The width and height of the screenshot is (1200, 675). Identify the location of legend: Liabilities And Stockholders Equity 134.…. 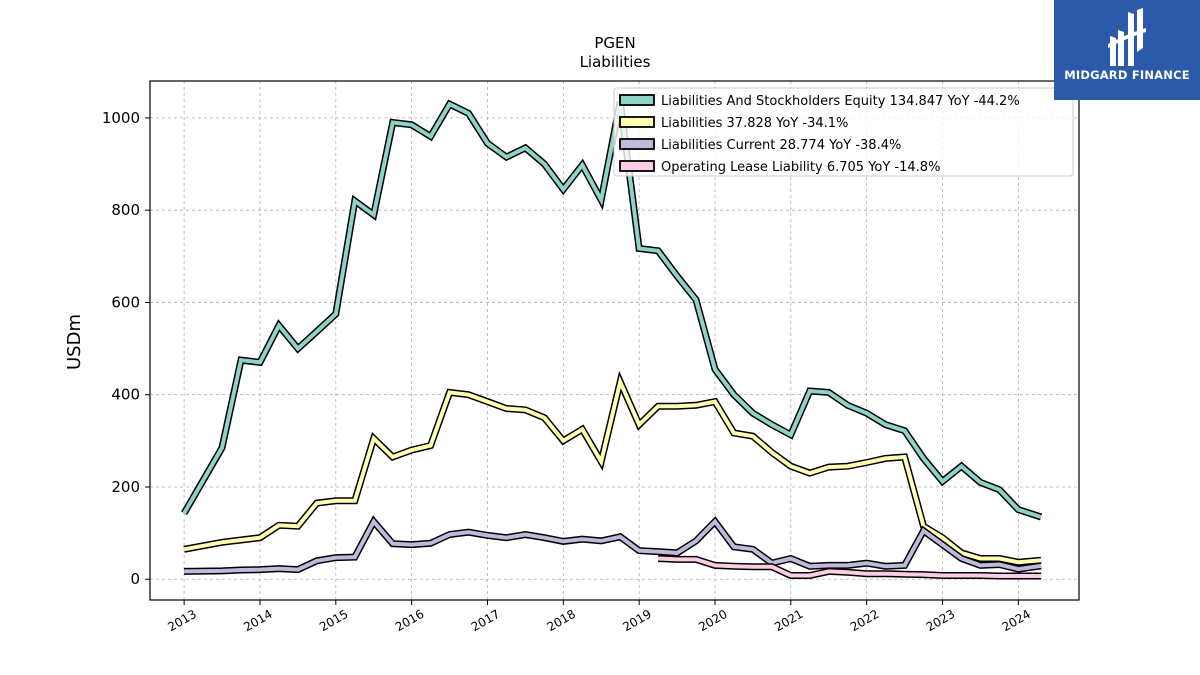
(843, 132).